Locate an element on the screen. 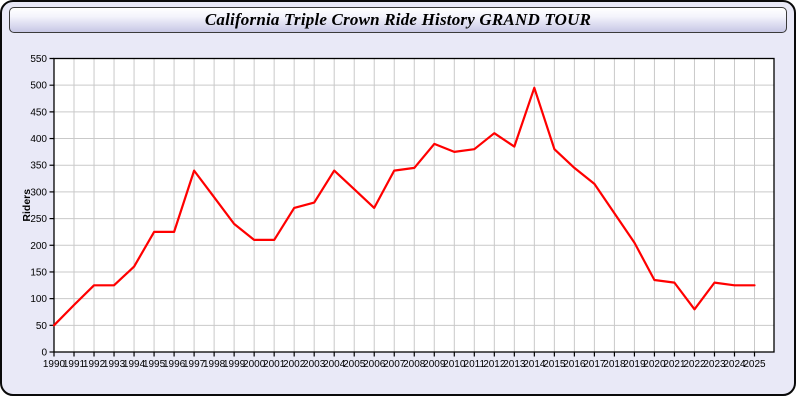  x-tick-label: 2013 is located at coordinates (514, 364).